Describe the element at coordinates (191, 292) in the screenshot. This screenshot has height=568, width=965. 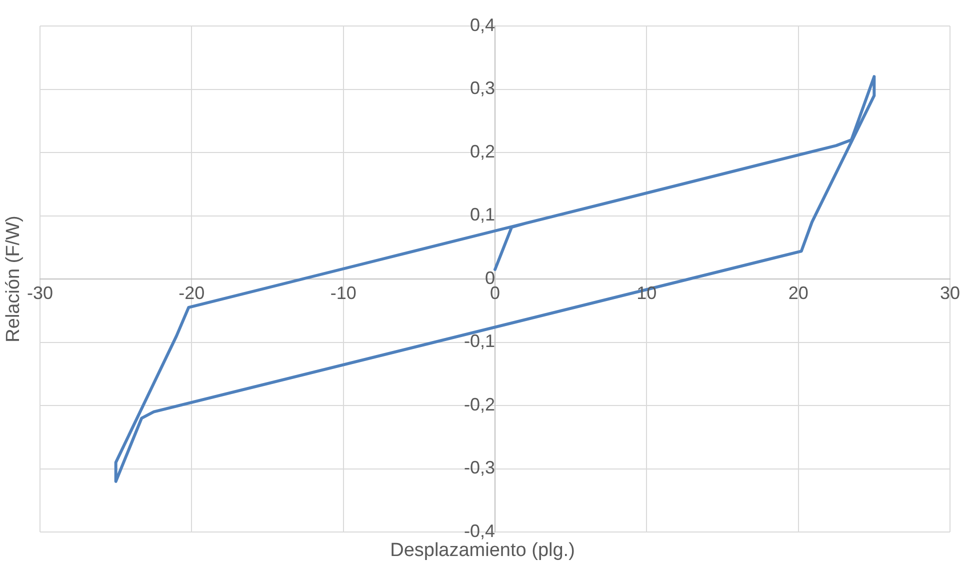
I see `x-tick-label: -20` at that location.